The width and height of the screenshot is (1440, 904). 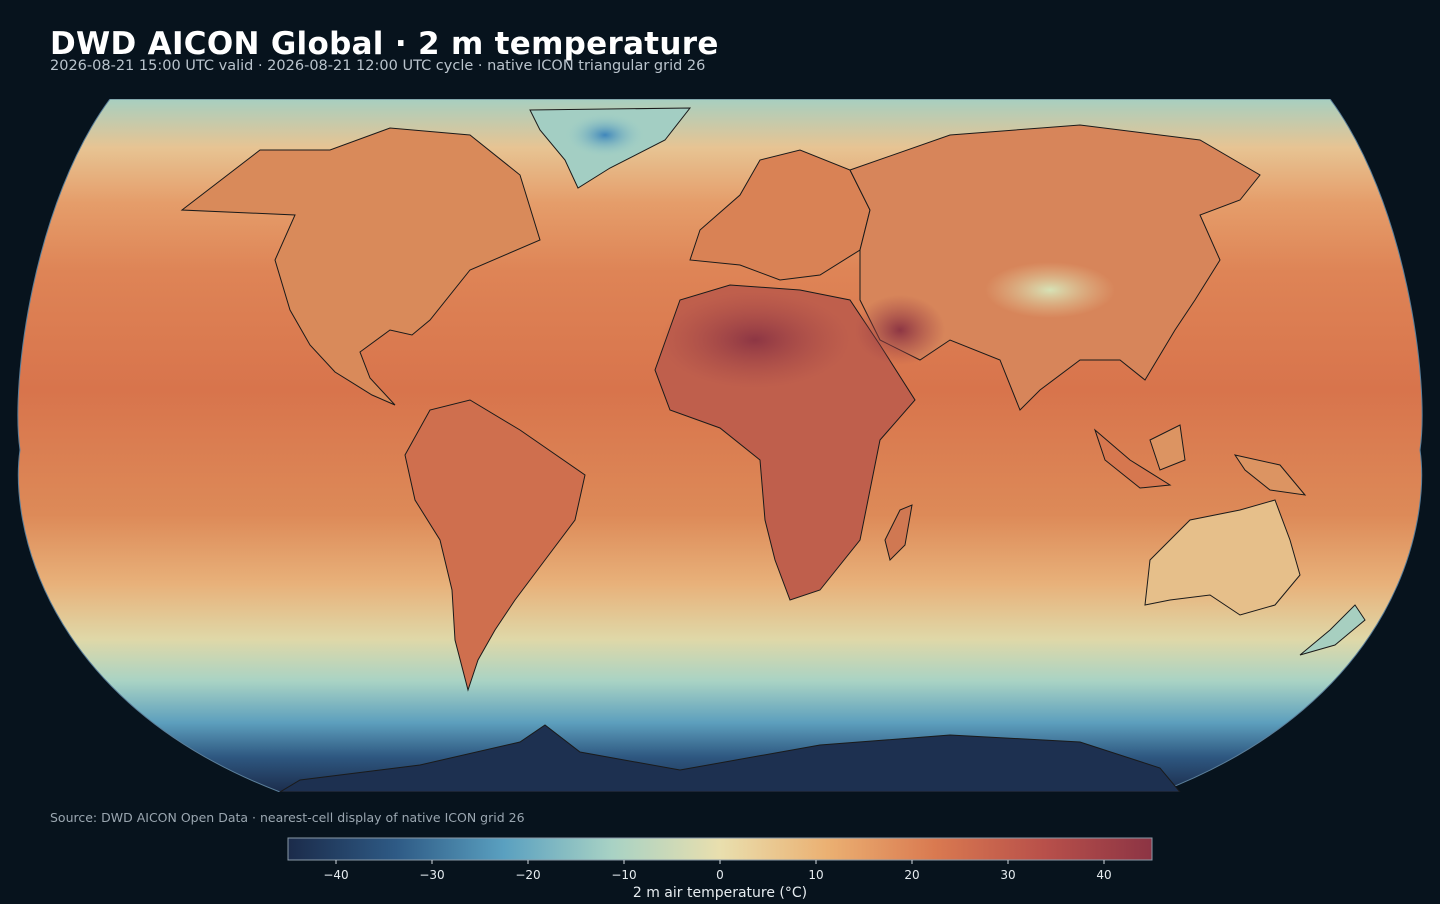 I want to click on continent-antarctica, so click(x=730, y=758).